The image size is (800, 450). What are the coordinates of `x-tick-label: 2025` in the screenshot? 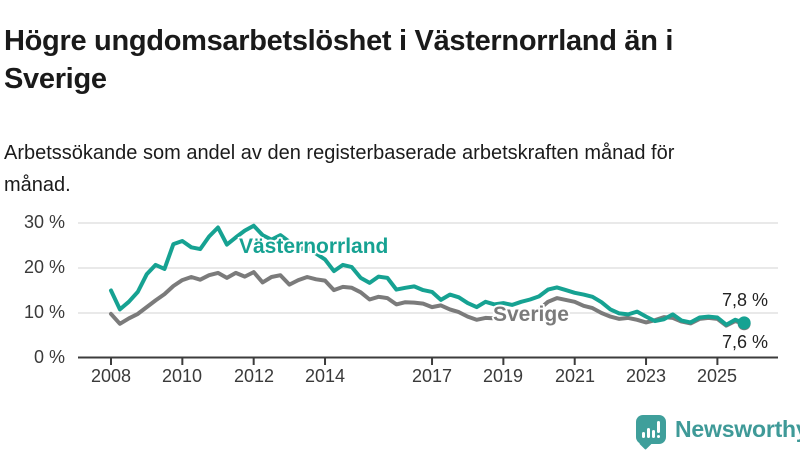 It's located at (717, 376).